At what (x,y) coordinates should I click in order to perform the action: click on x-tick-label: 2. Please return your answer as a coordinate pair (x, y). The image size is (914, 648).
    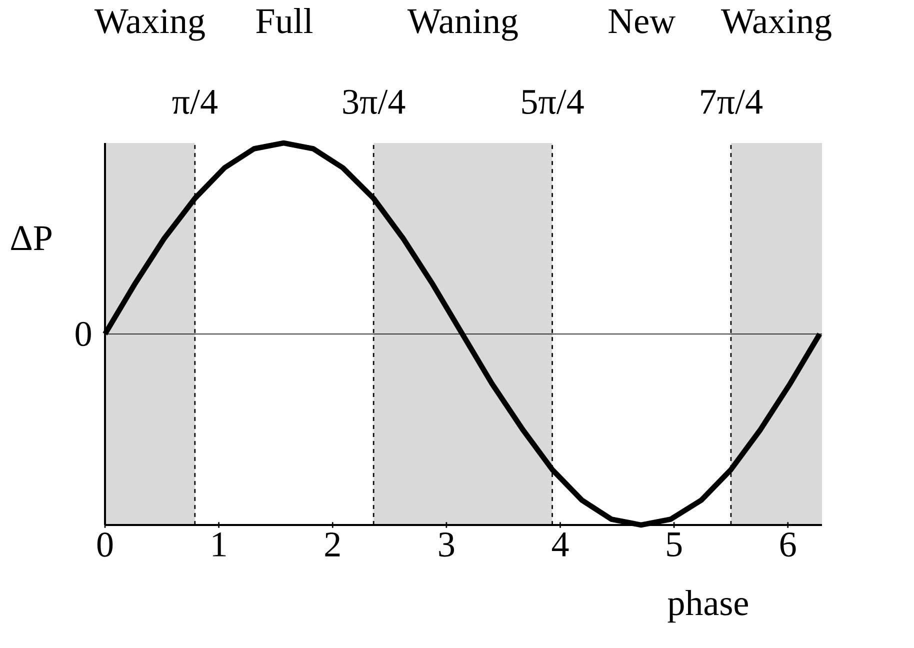
    Looking at the image, I should click on (332, 544).